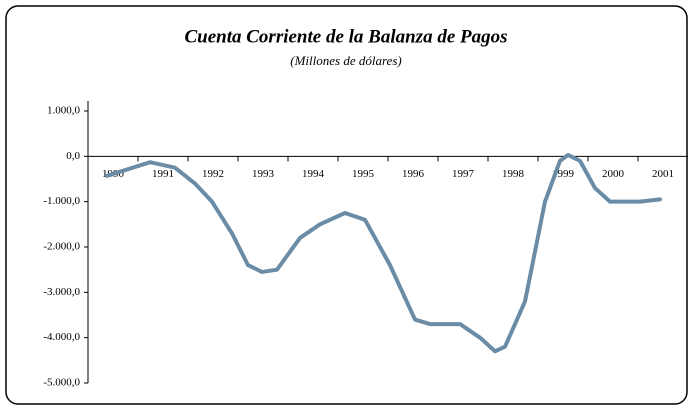 This screenshot has height=410, width=693. I want to click on y-tick-label: -4.000,0, so click(61, 337).